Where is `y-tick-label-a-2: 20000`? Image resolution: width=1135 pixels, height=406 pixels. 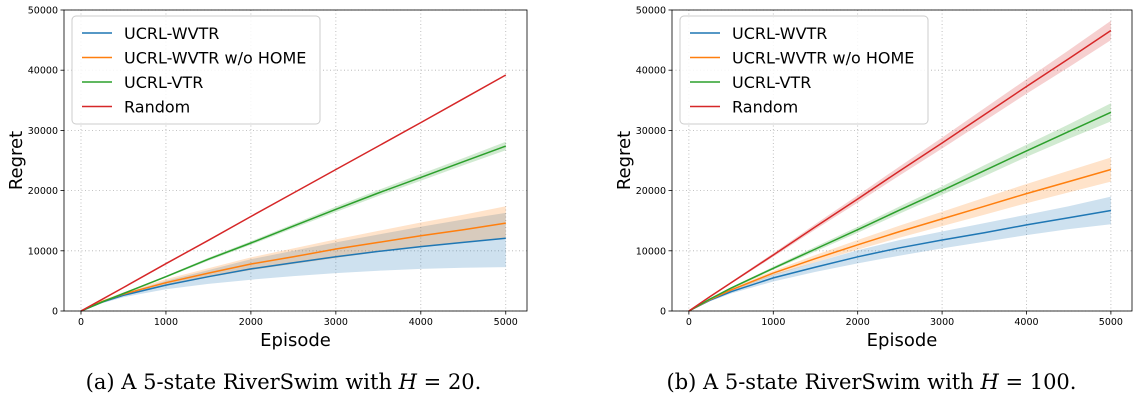
y-tick-label-a-2: 20000 is located at coordinates (43, 191).